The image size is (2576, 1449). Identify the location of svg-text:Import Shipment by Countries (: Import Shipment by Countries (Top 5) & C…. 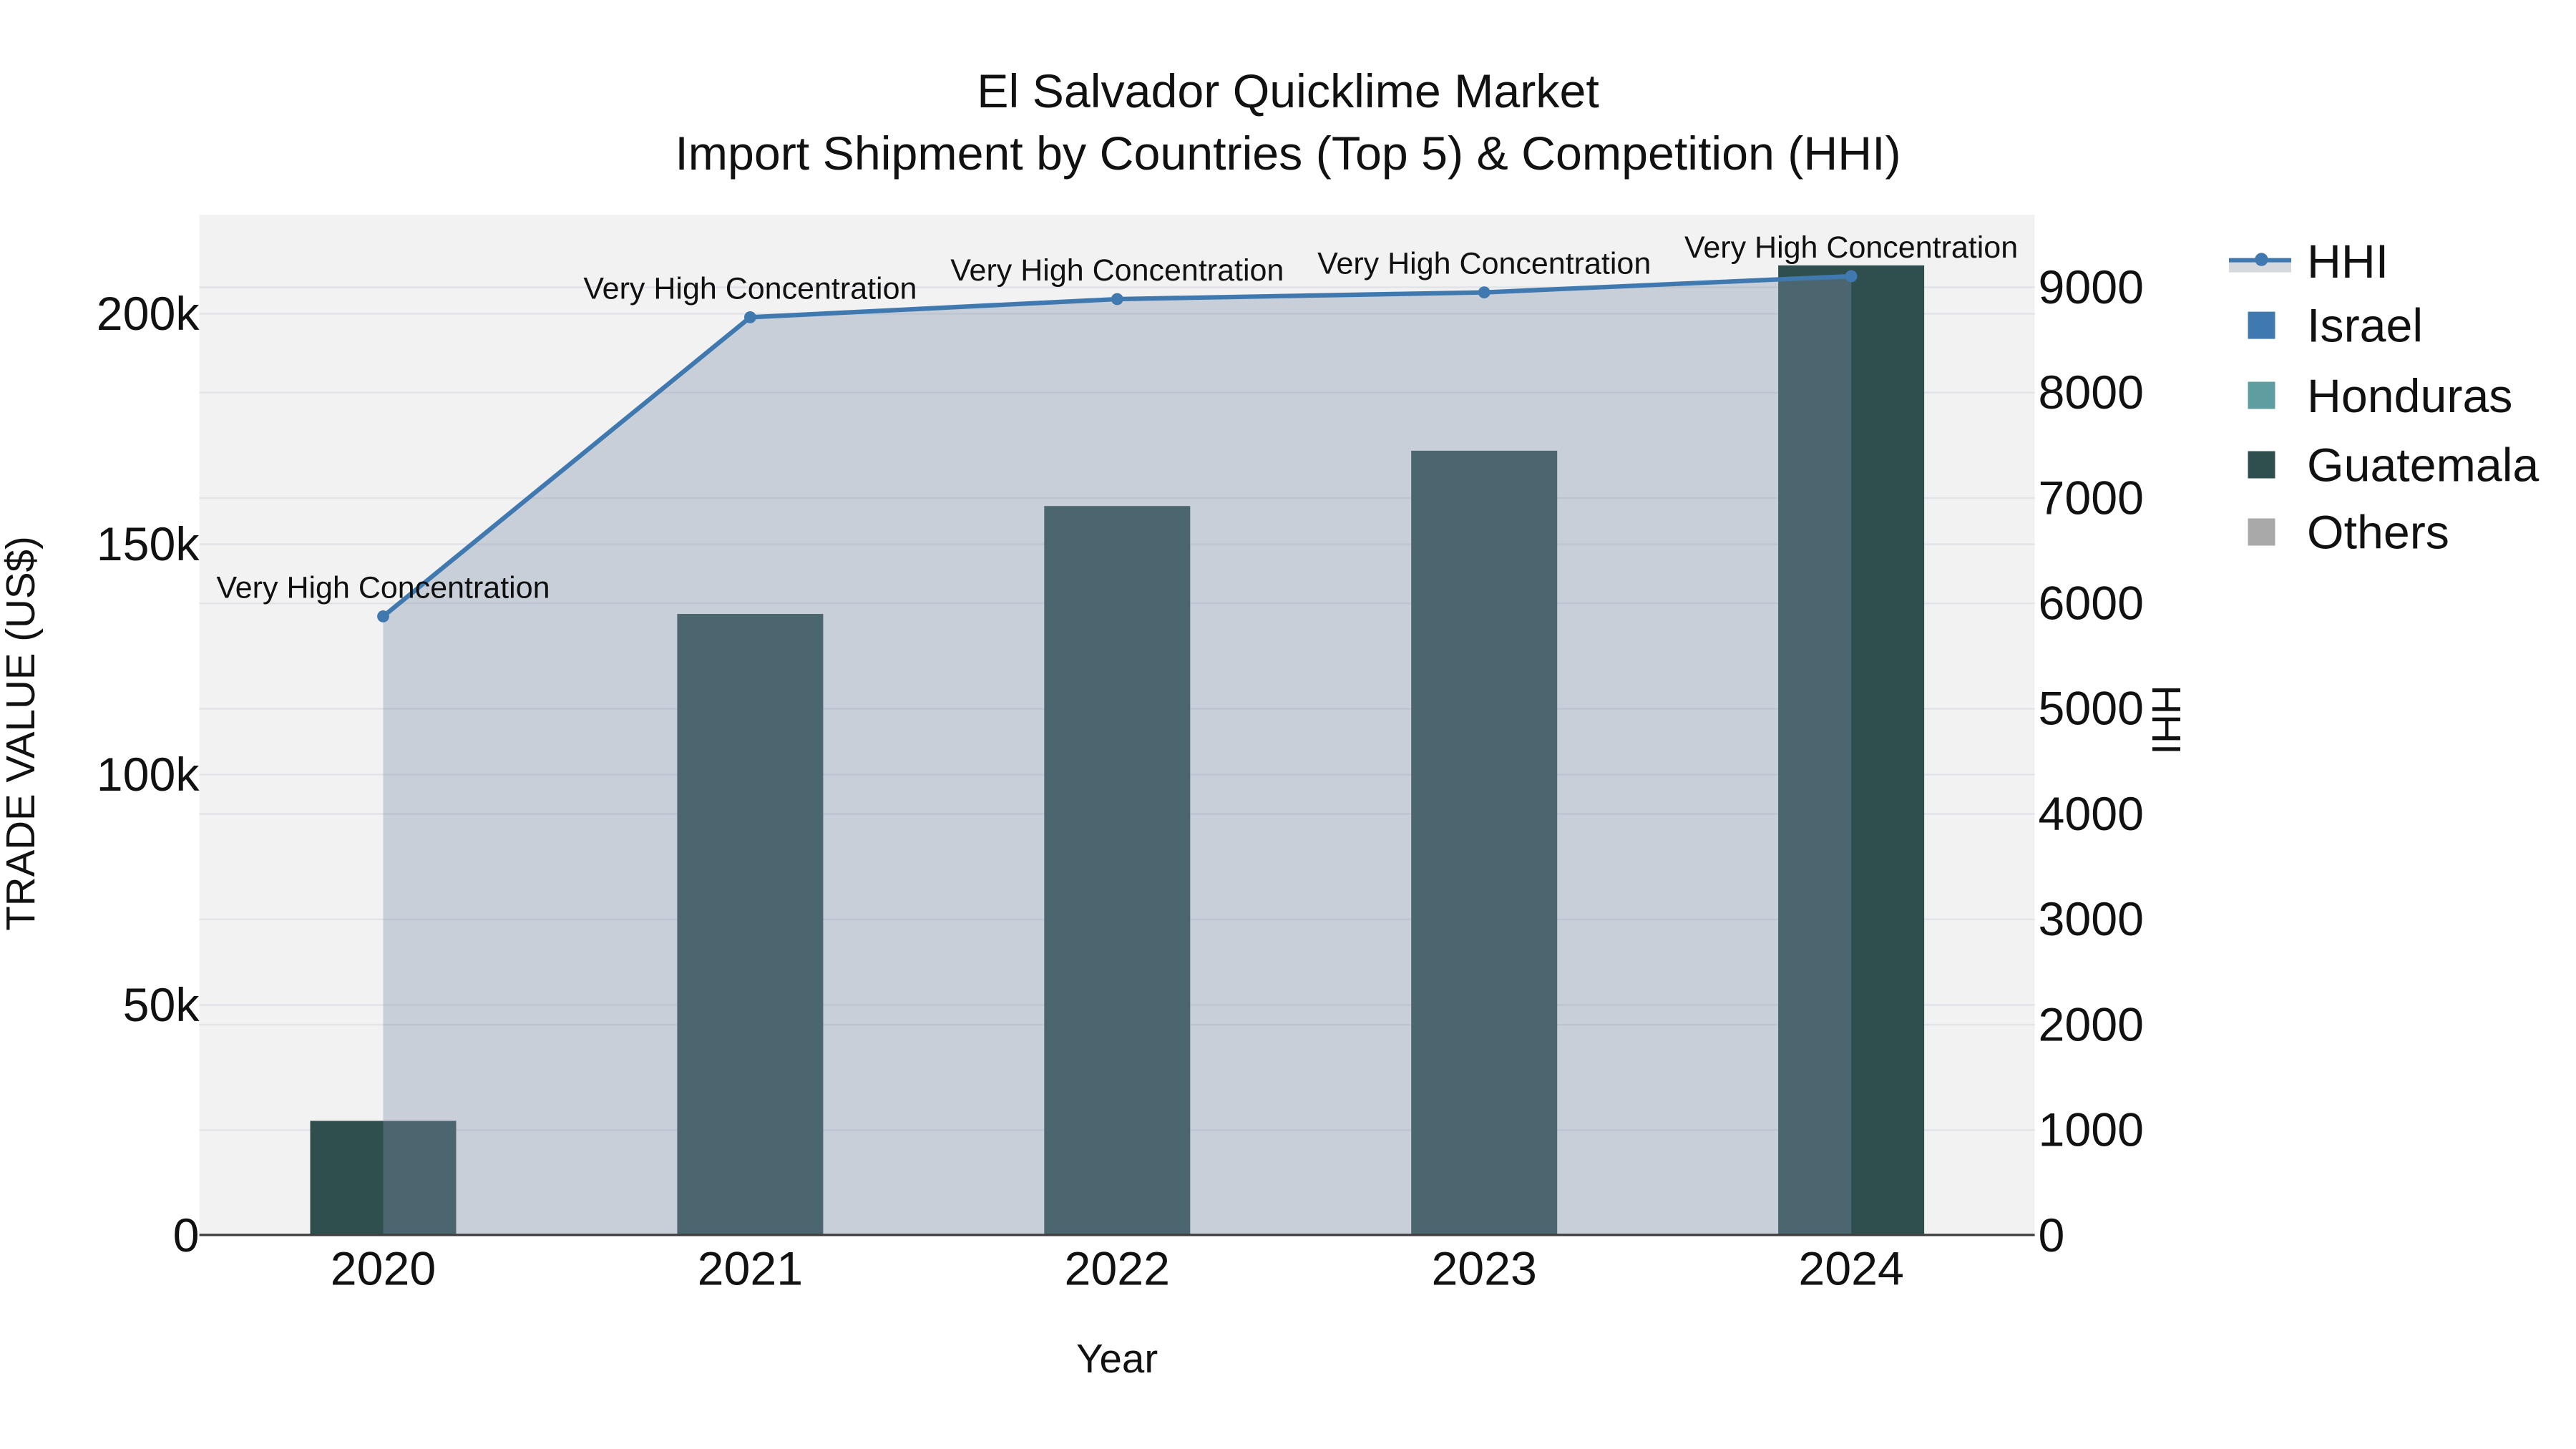
(1288, 153).